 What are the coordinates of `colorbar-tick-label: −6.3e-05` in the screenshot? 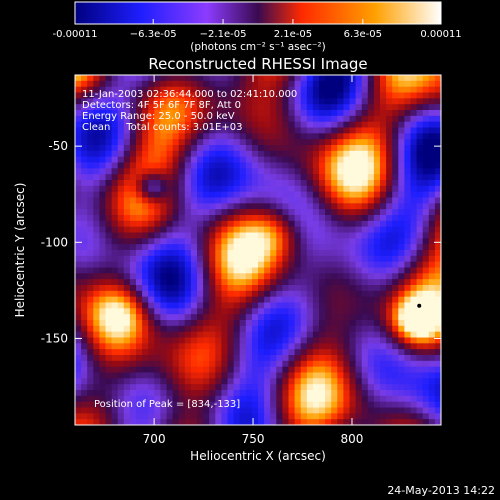 It's located at (153, 34).